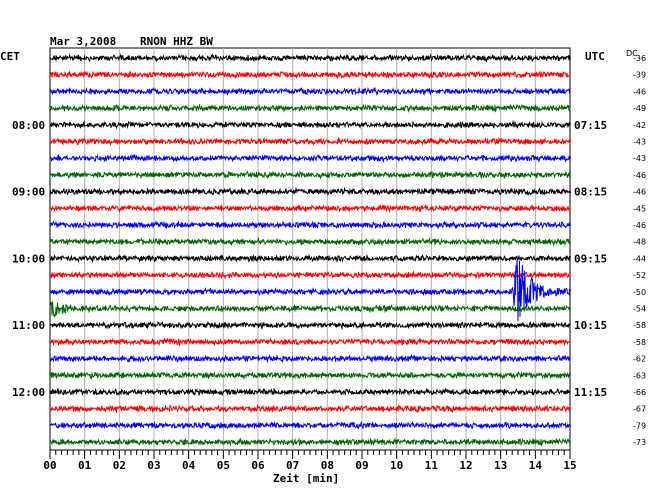  I want to click on dc-header-label: DC, so click(632, 53).